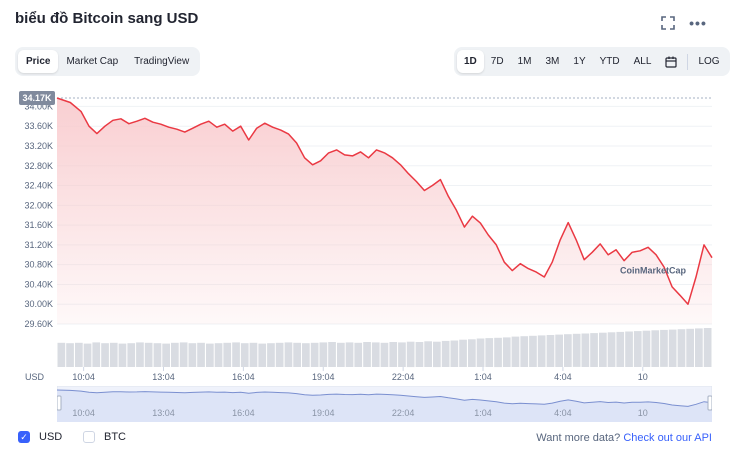  Describe the element at coordinates (92, 61) in the screenshot. I see `tab-market-cap: Market Cap` at that location.